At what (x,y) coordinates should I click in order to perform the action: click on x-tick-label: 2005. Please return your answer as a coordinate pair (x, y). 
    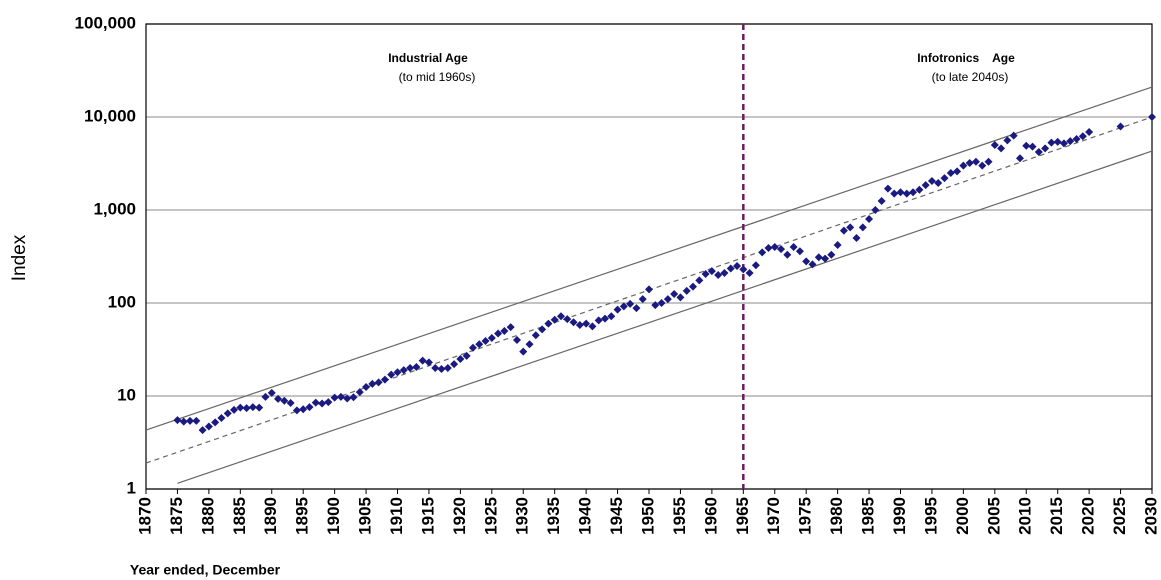
    Looking at the image, I should click on (993, 516).